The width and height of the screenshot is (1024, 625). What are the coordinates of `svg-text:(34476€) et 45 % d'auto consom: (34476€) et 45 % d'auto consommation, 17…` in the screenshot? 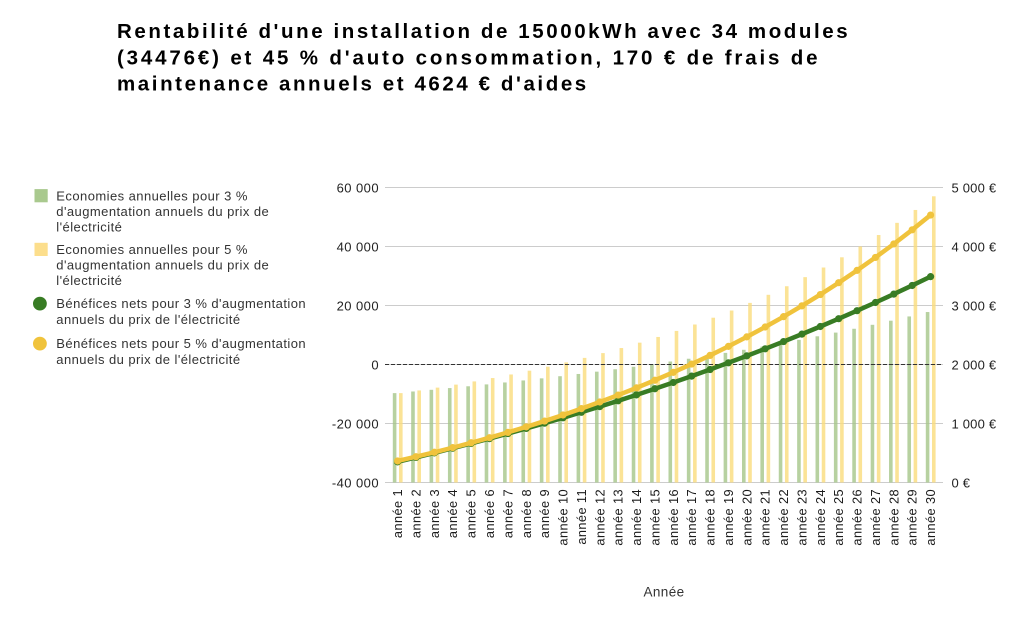 It's located at (468, 57).